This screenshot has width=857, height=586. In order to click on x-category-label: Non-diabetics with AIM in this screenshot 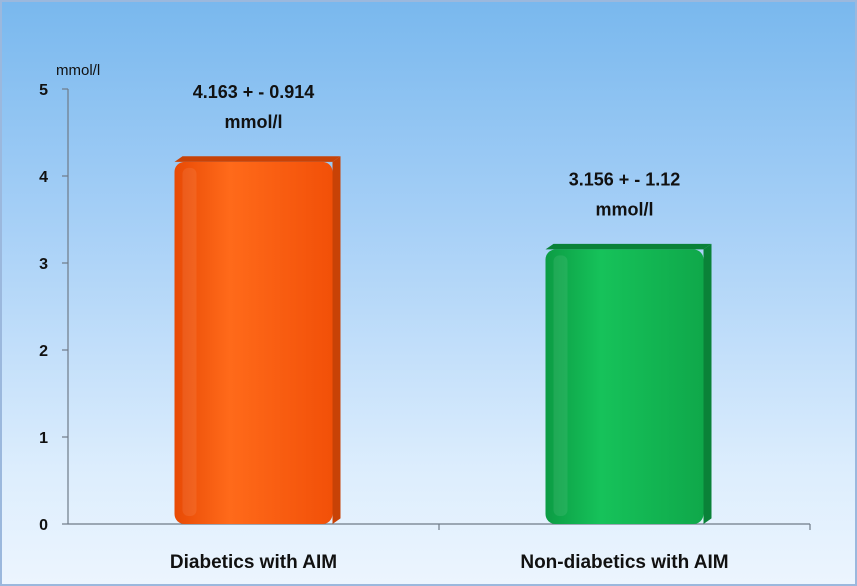, I will do `click(624, 562)`.